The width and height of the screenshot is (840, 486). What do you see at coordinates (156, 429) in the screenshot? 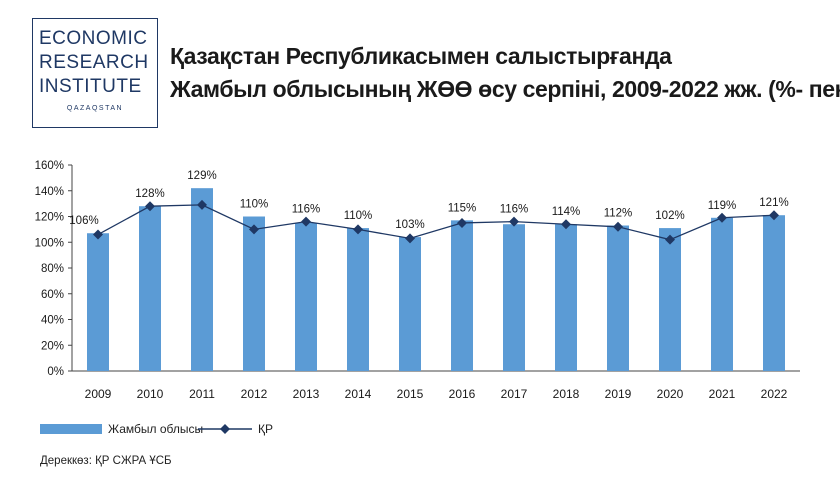
I see `legend-bar-label: Жамбыл облысы` at bounding box center [156, 429].